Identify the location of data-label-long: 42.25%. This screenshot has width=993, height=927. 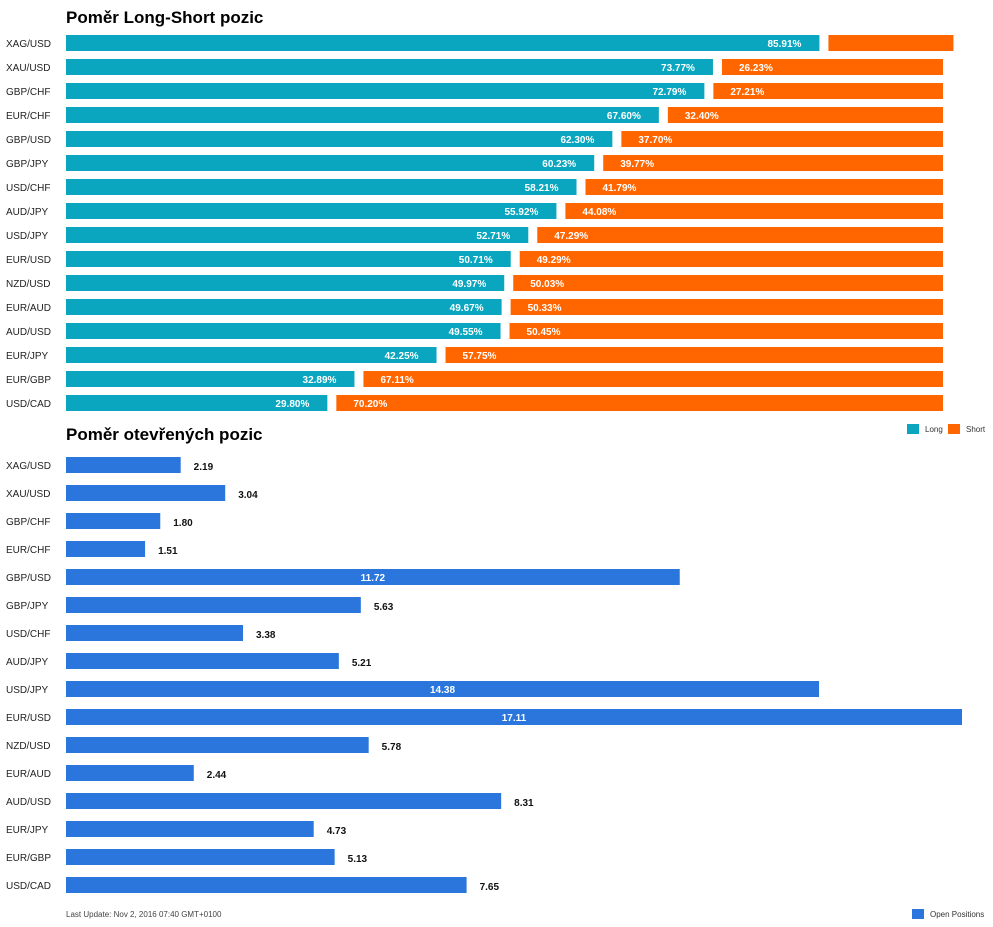
(402, 356).